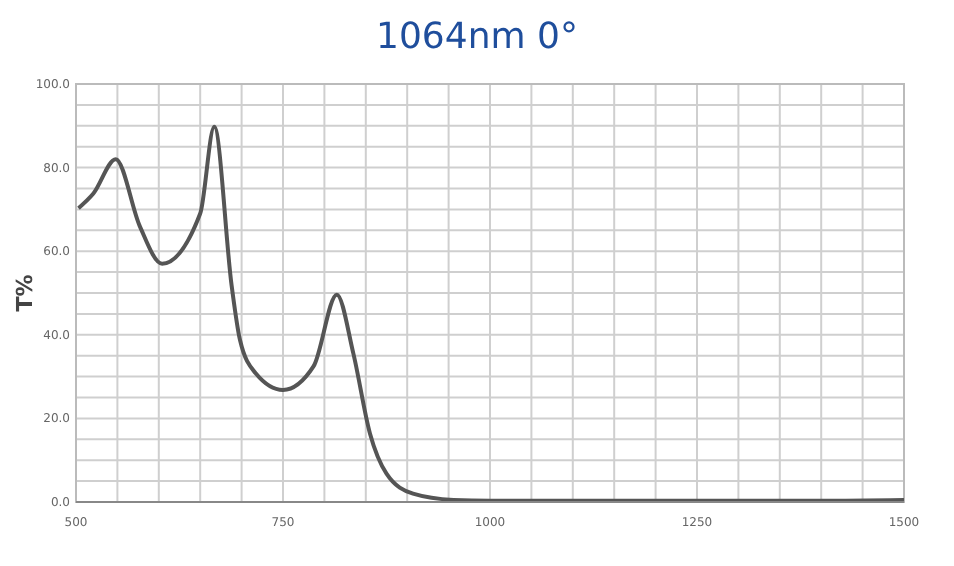 The height and width of the screenshot is (566, 954). Describe the element at coordinates (477, 37) in the screenshot. I see `chart-title: 1064nm 0°` at that location.